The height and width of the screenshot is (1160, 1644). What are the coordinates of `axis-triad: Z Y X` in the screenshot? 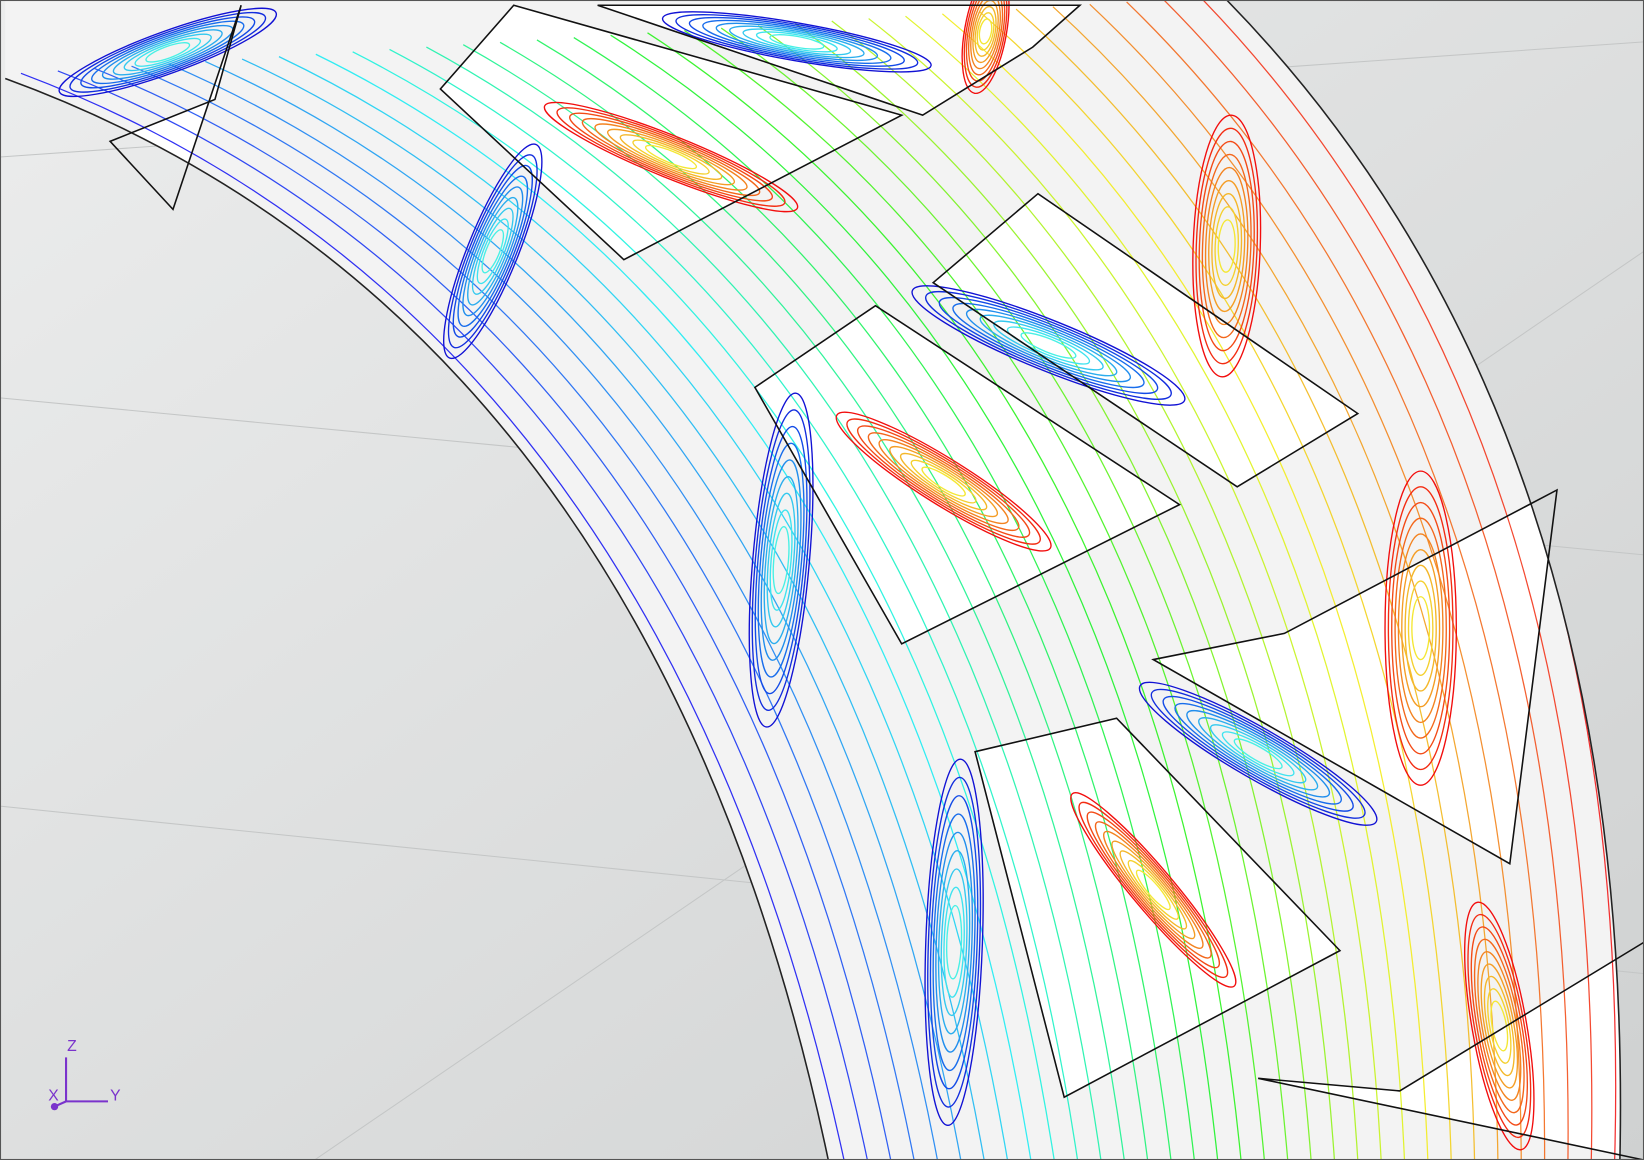 It's located at (84, 1074).